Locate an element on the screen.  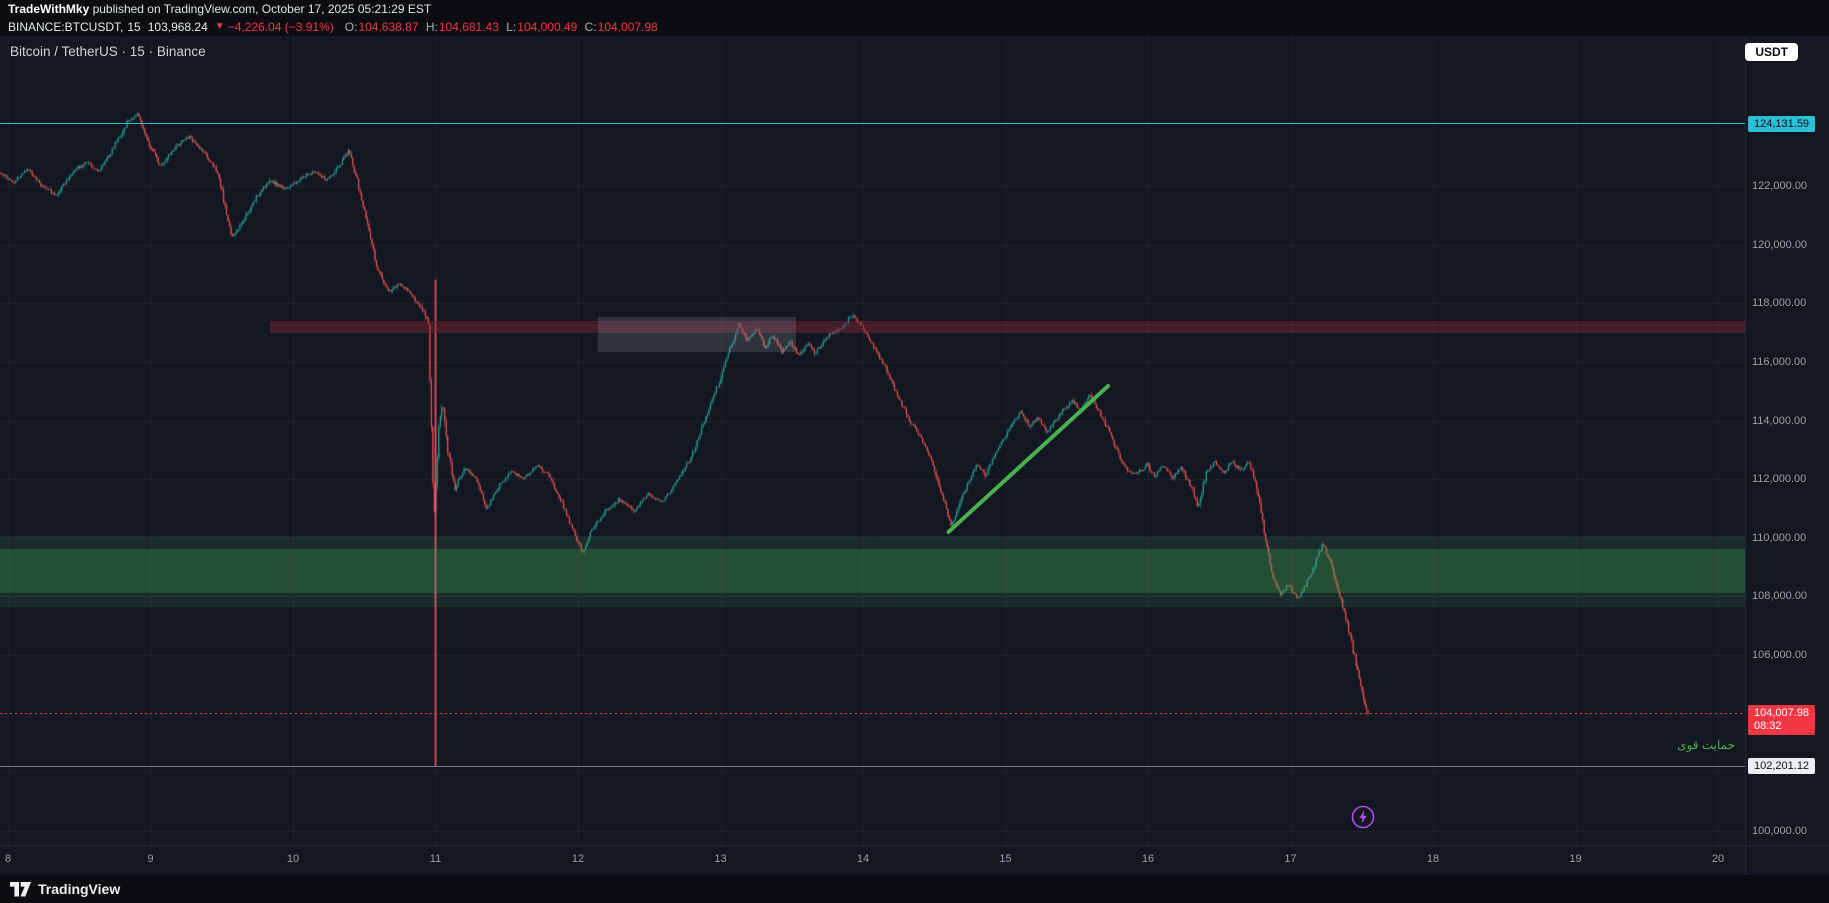
price-axis-label: 110,000.00 is located at coordinates (1779, 537).